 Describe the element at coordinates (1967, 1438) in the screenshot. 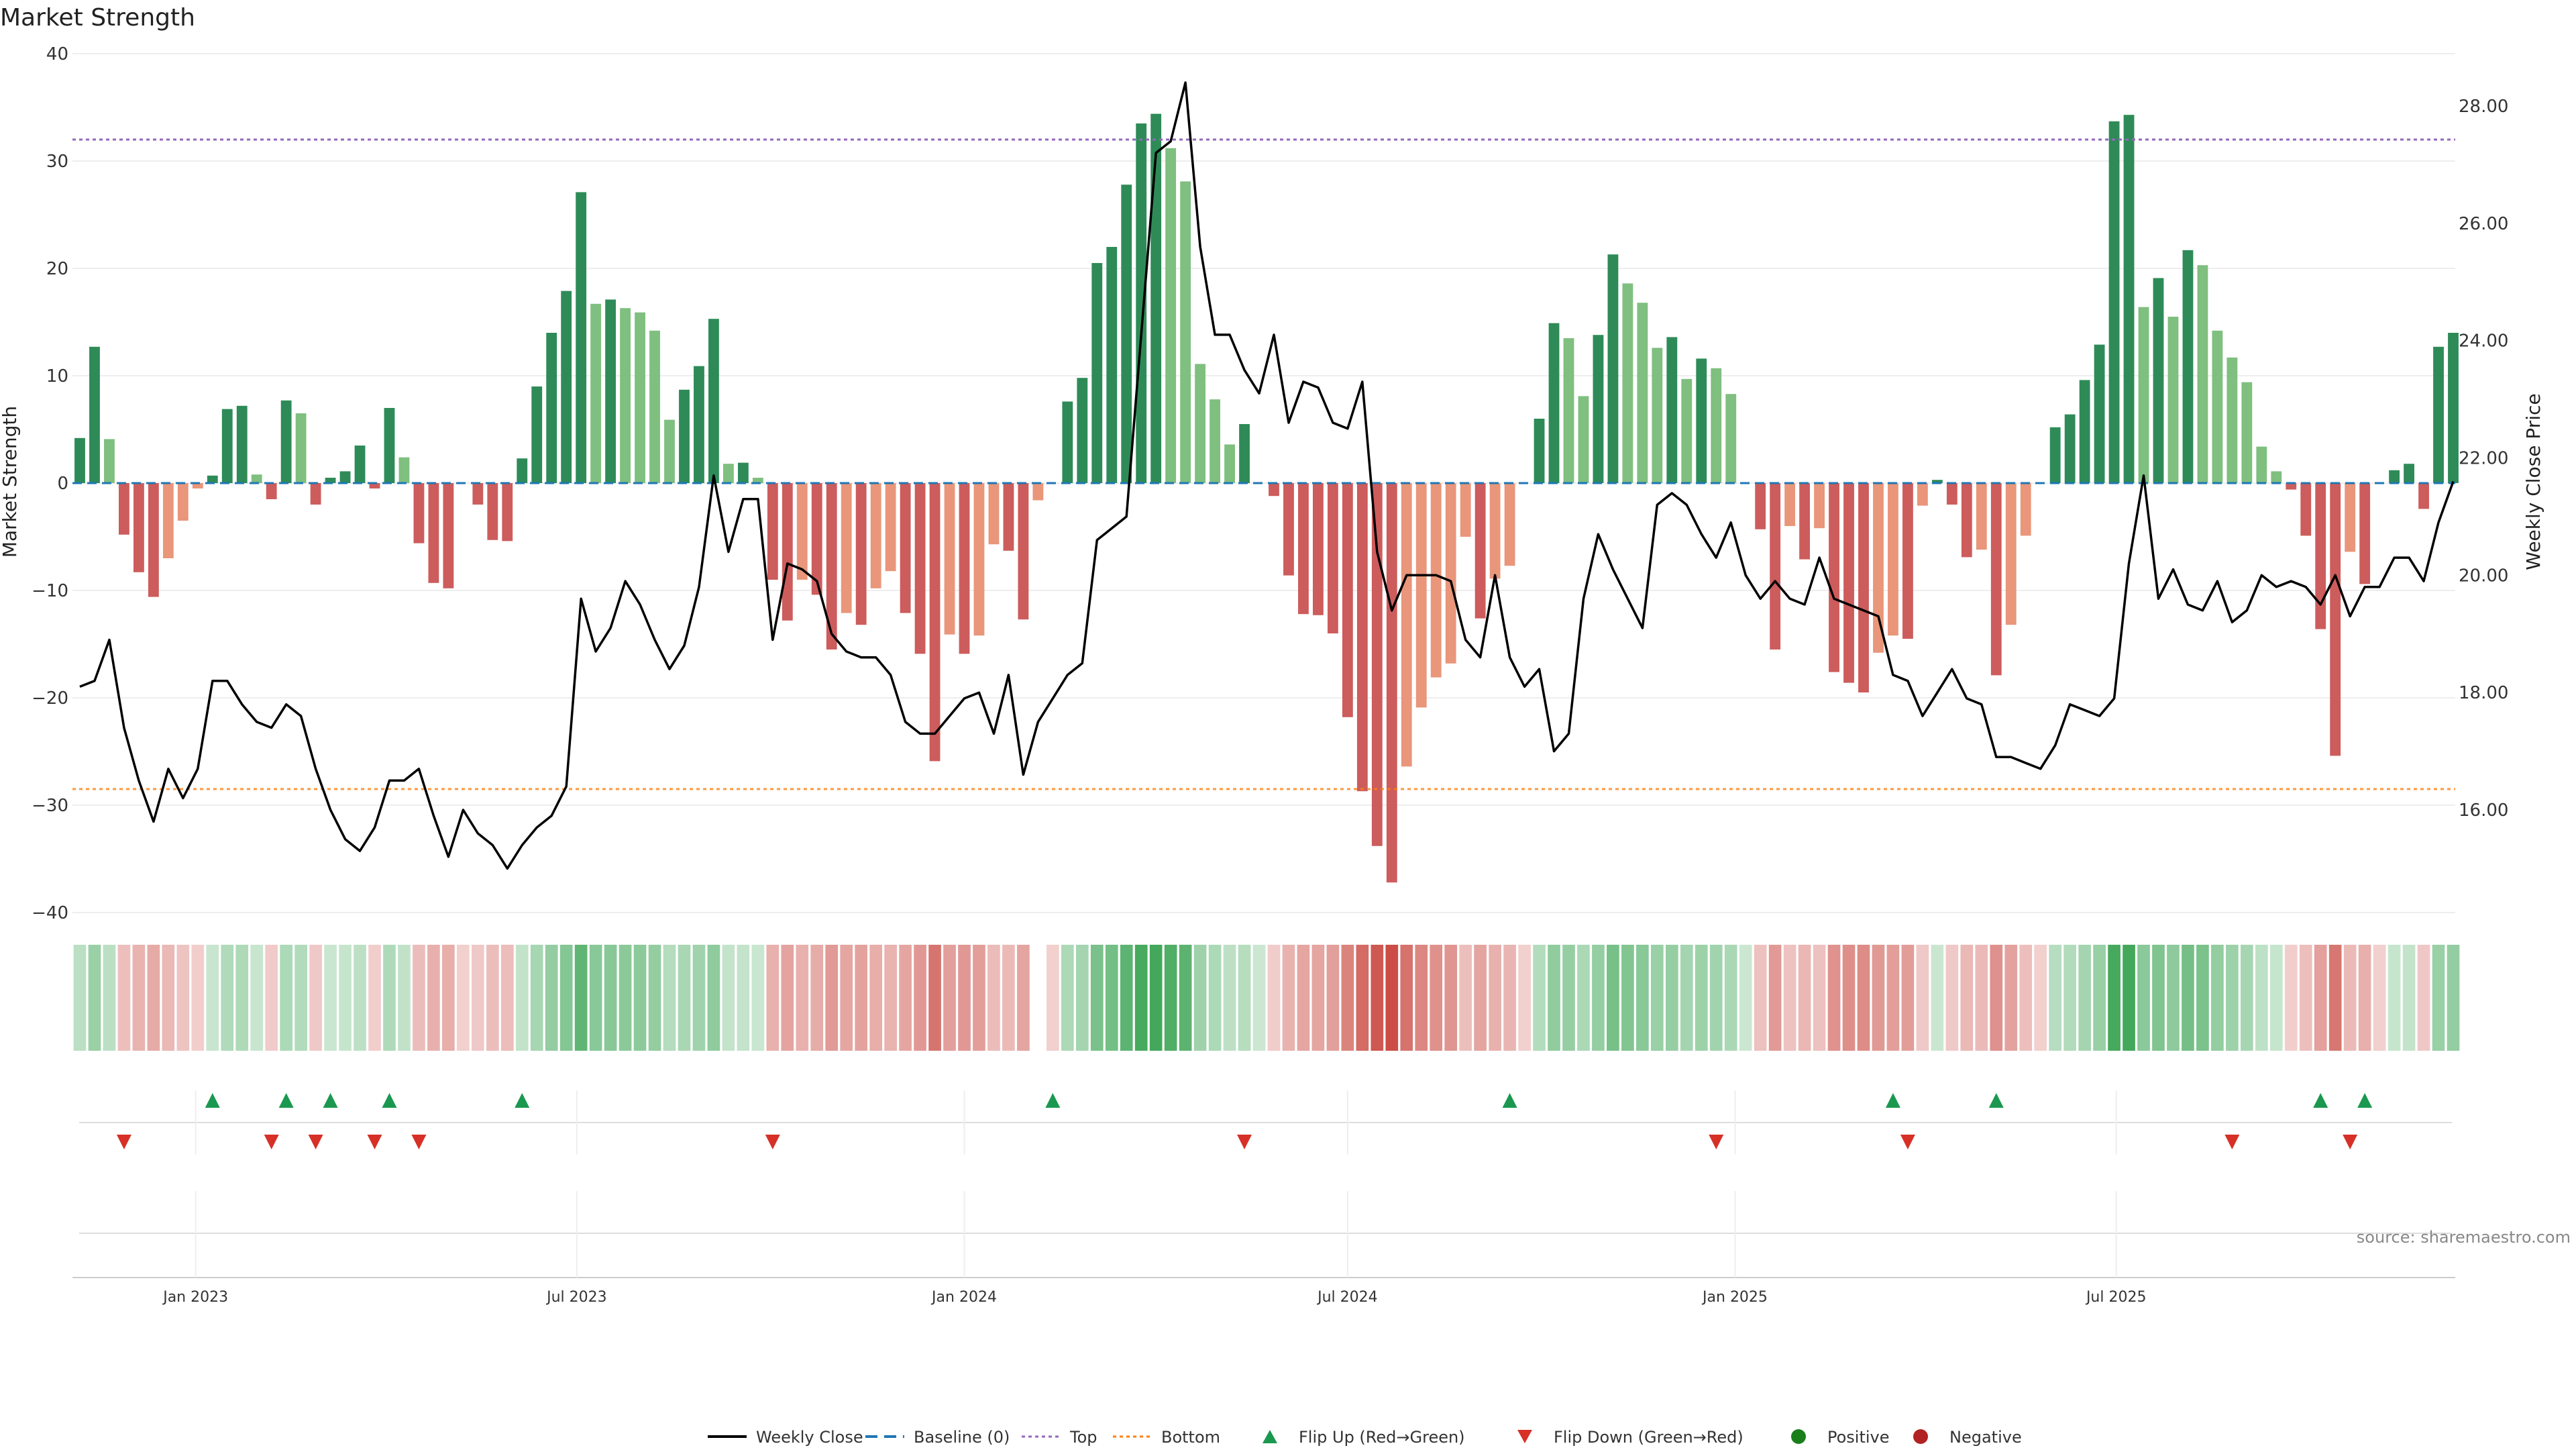

I see `legend-item: Negative` at that location.